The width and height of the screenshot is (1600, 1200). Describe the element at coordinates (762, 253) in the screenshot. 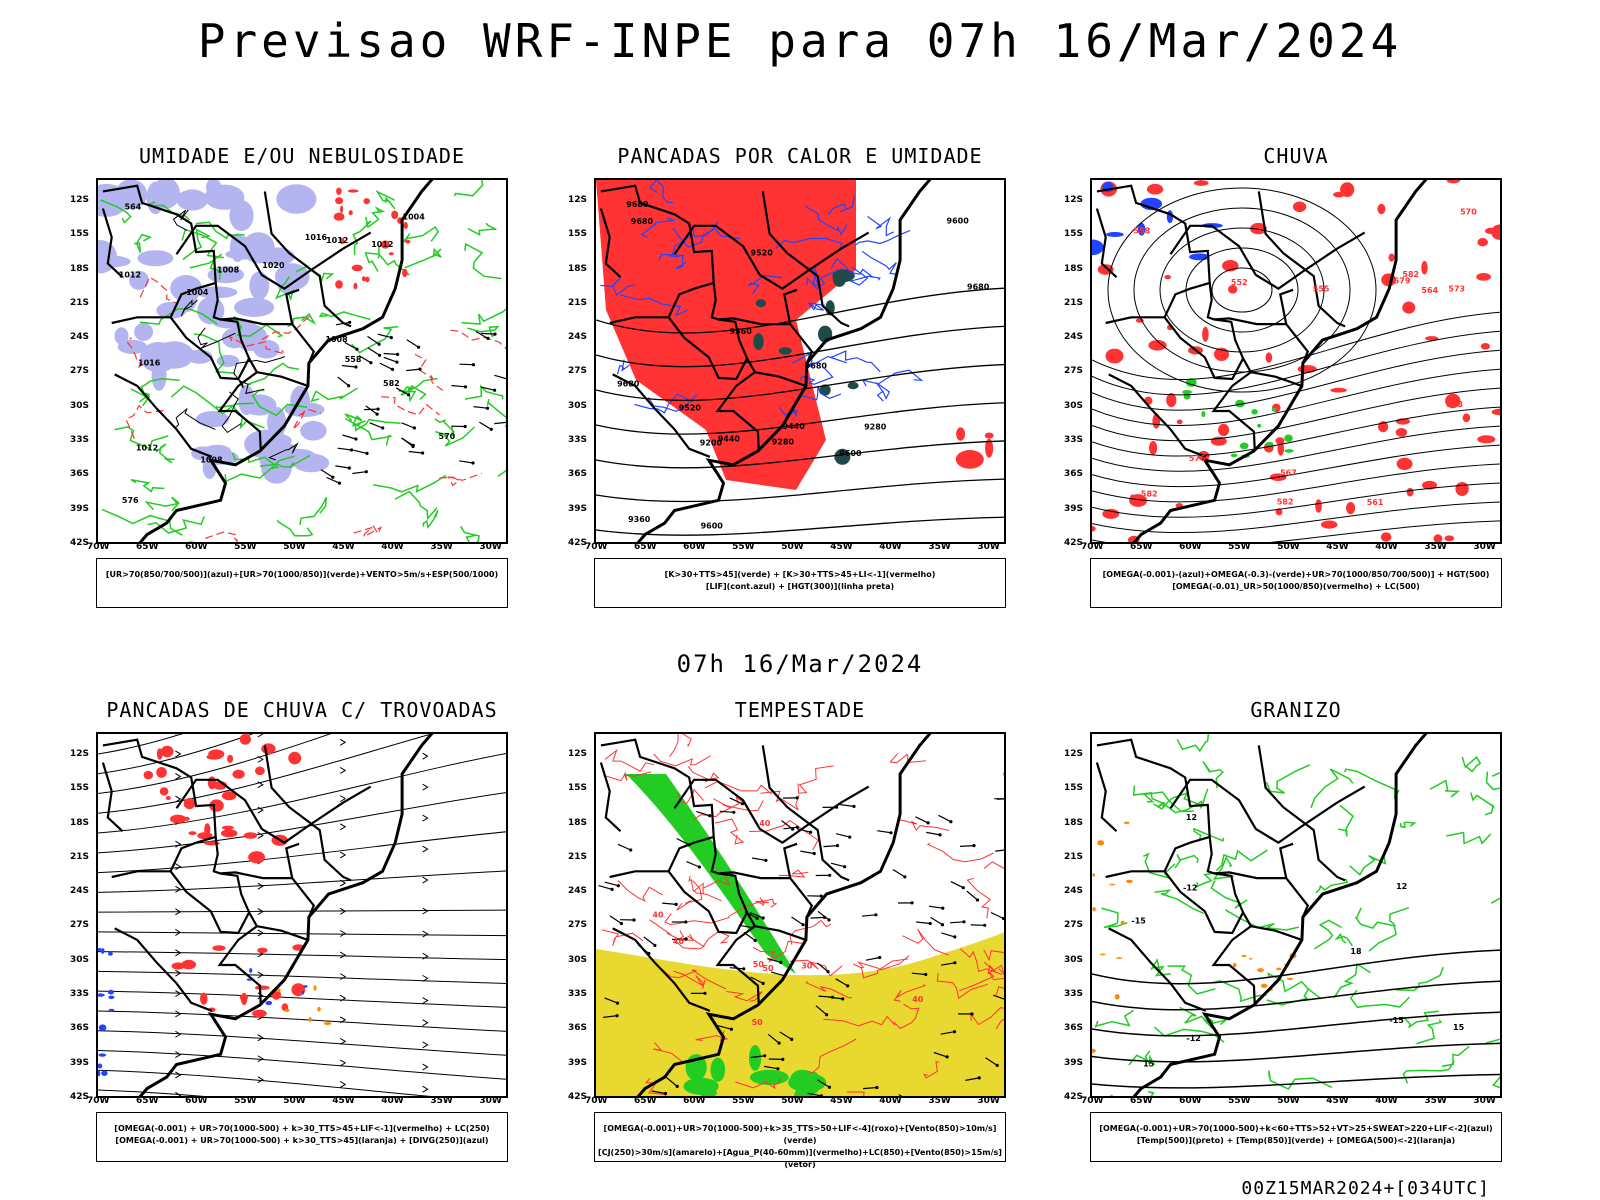

I see `contour-label: 9520` at that location.